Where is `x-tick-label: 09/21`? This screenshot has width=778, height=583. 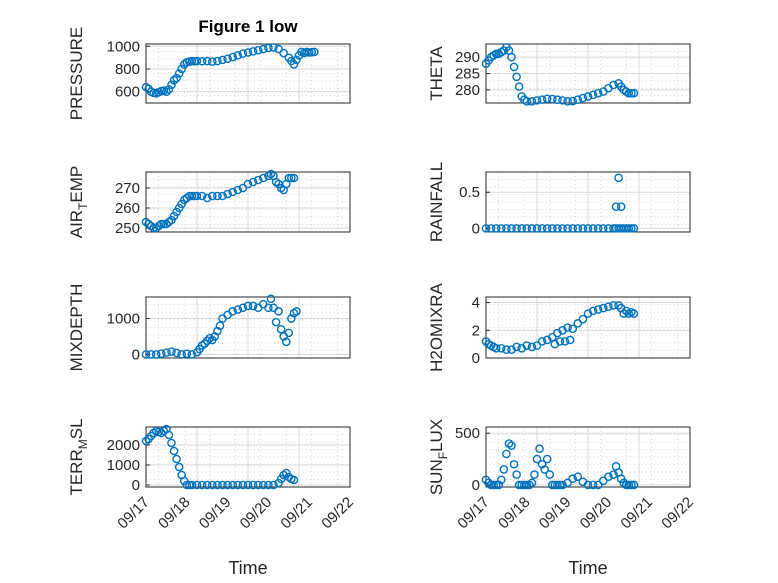
x-tick-label: 09/21 is located at coordinates (636, 513).